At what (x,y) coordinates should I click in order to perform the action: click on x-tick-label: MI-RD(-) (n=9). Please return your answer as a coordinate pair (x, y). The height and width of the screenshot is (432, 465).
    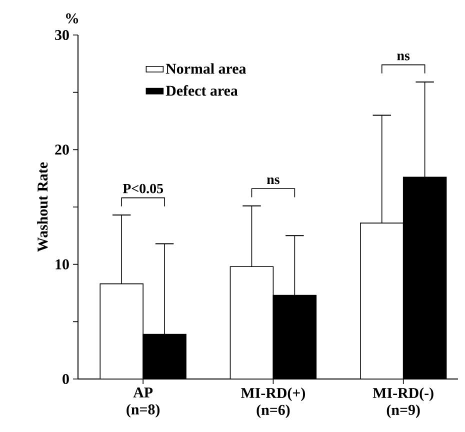
    Looking at the image, I should click on (403, 403).